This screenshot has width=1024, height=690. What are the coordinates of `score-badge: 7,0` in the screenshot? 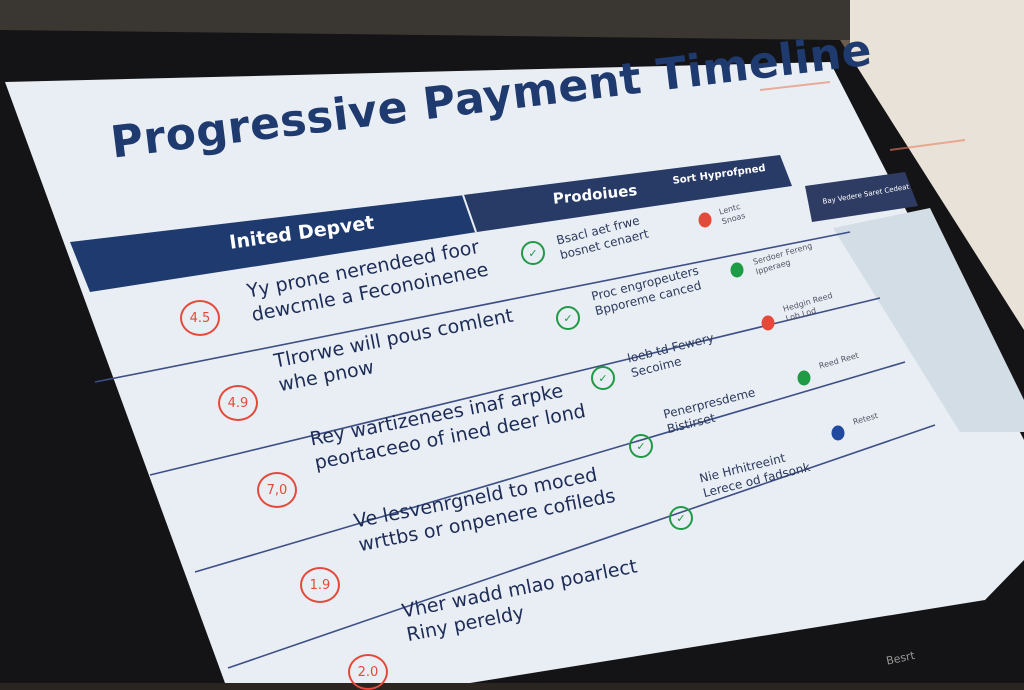 It's located at (277, 490).